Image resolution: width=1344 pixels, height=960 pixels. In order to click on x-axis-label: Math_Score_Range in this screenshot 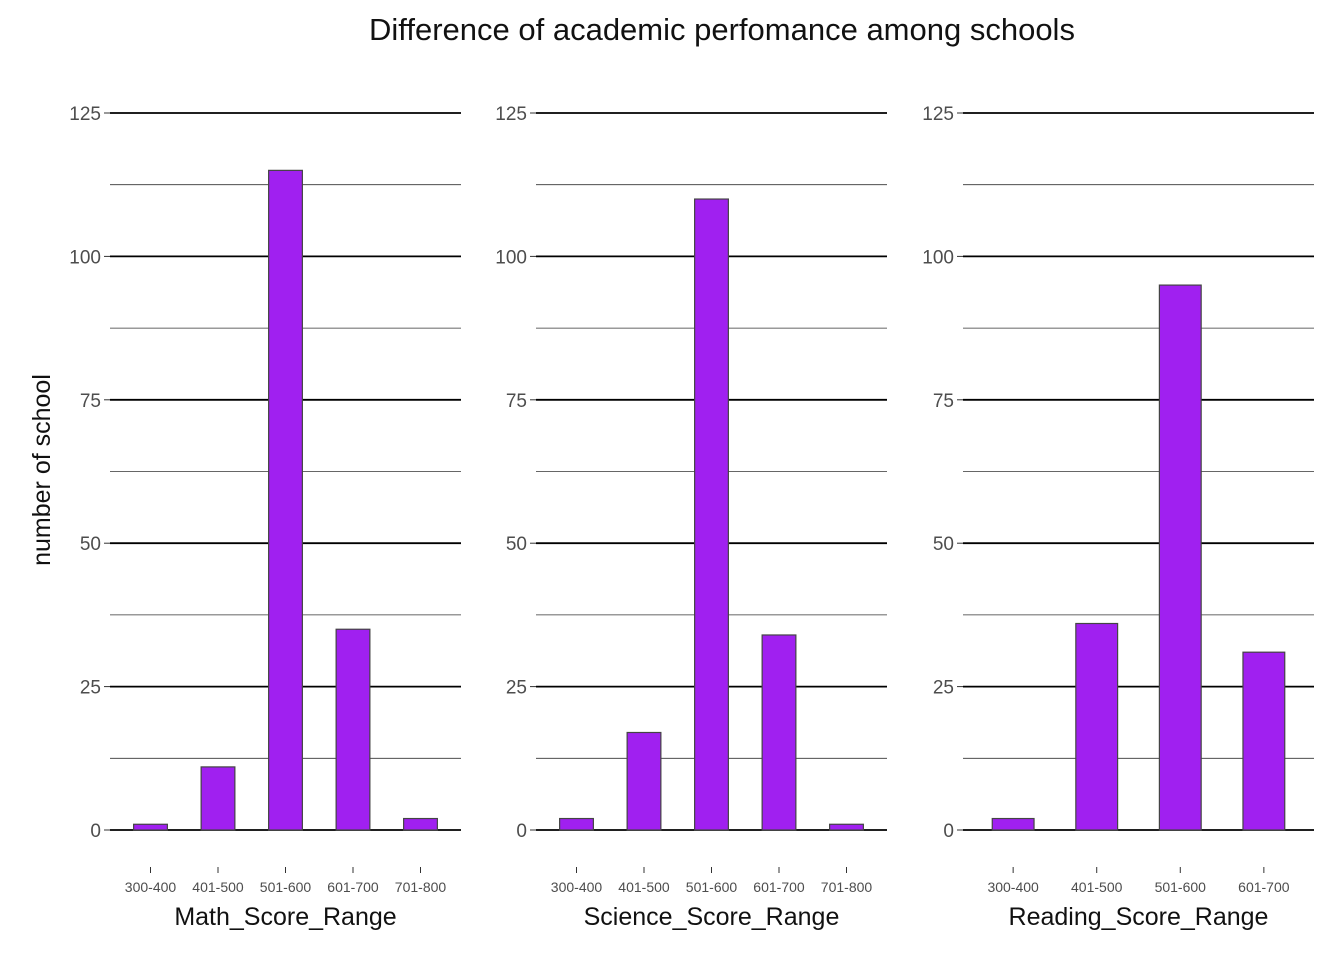, I will do `click(285, 917)`.